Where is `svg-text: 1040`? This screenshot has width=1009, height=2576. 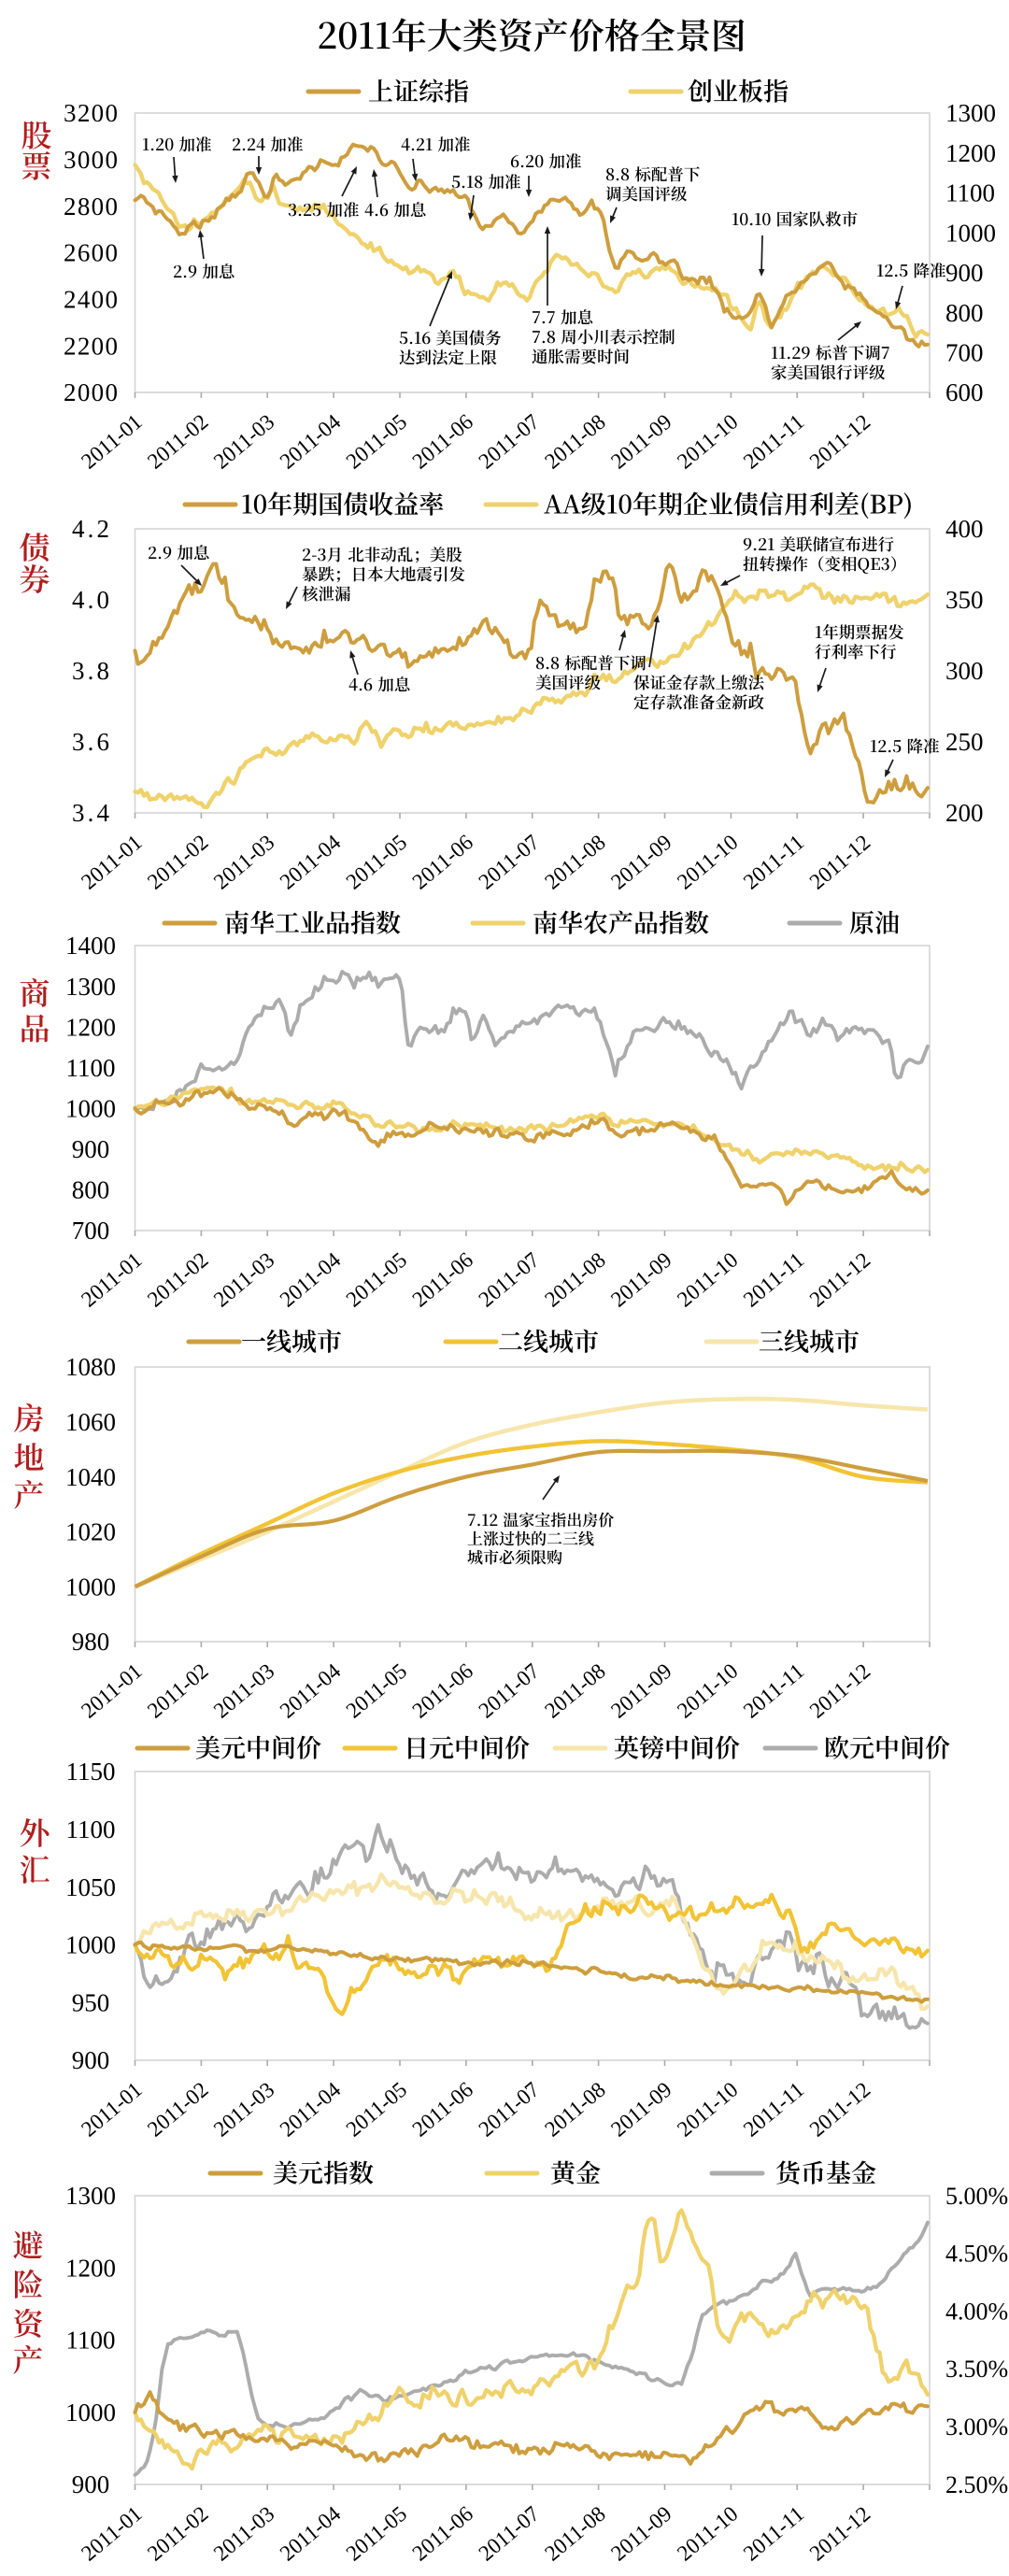
svg-text: 1040 is located at coordinates (90, 1477).